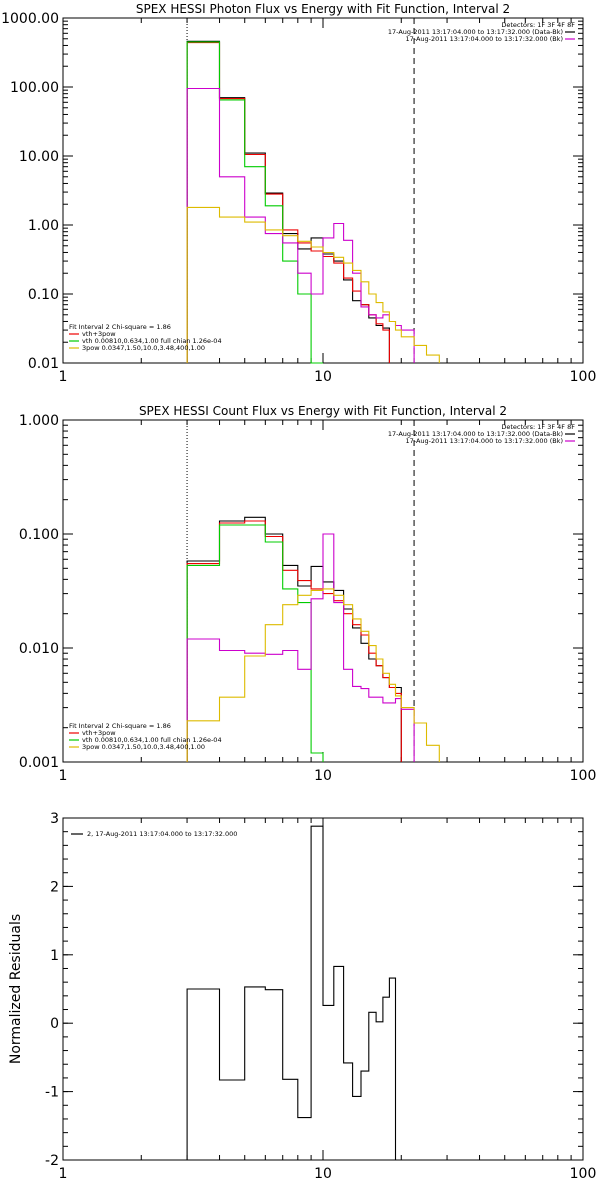 This screenshot has height=1200, width=600. I want to click on y-tick-label: -1, so click(52, 1093).